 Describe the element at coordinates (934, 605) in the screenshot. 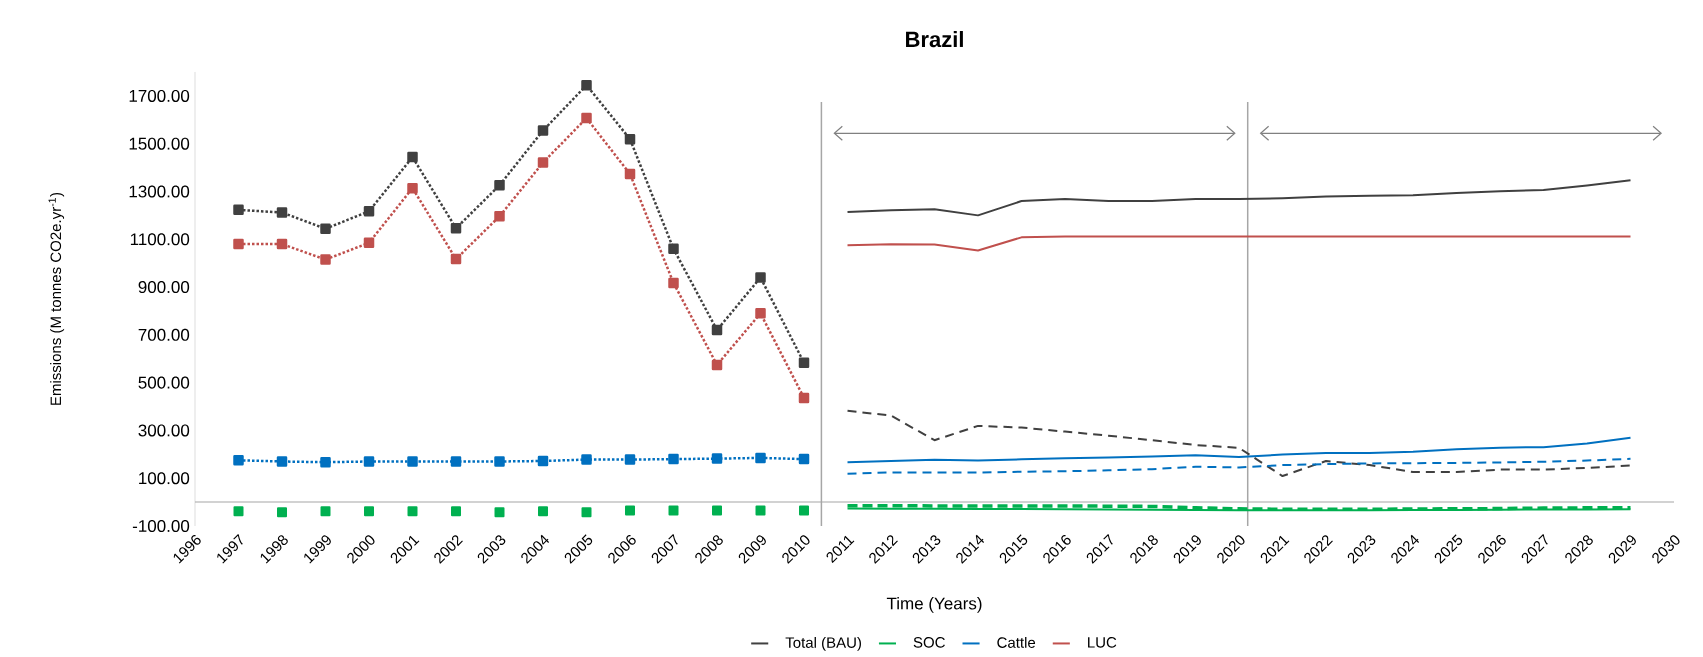

I see `x-axis-title: Time (Years)` at that location.